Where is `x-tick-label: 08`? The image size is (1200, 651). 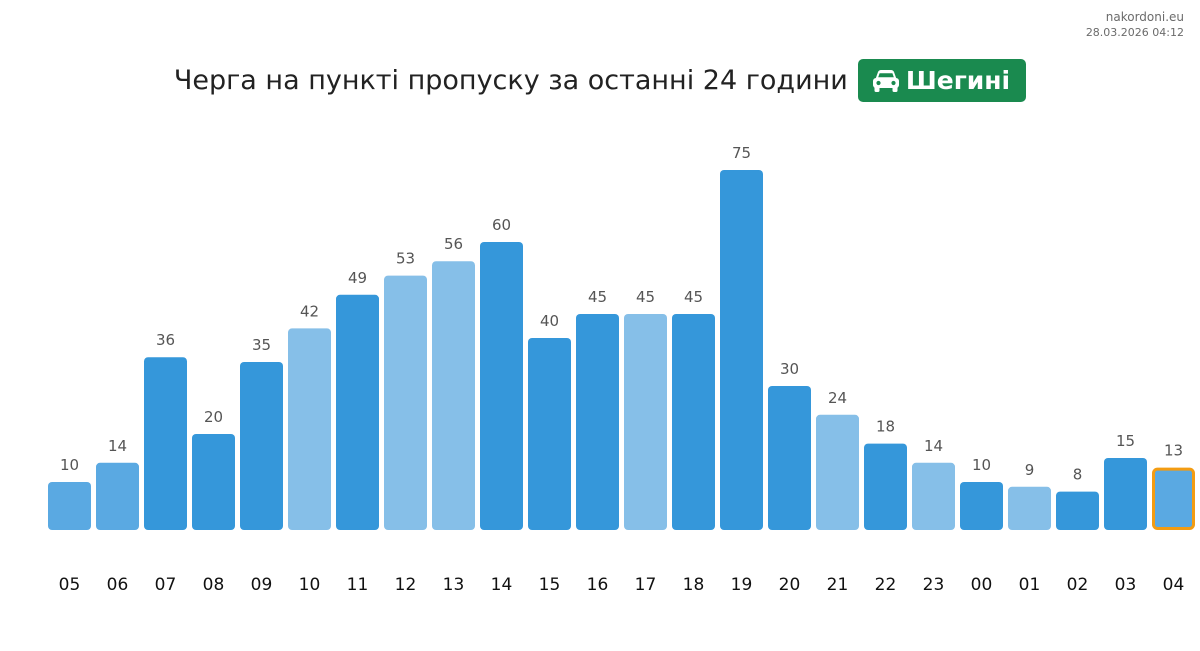
x-tick-label: 08 is located at coordinates (214, 585).